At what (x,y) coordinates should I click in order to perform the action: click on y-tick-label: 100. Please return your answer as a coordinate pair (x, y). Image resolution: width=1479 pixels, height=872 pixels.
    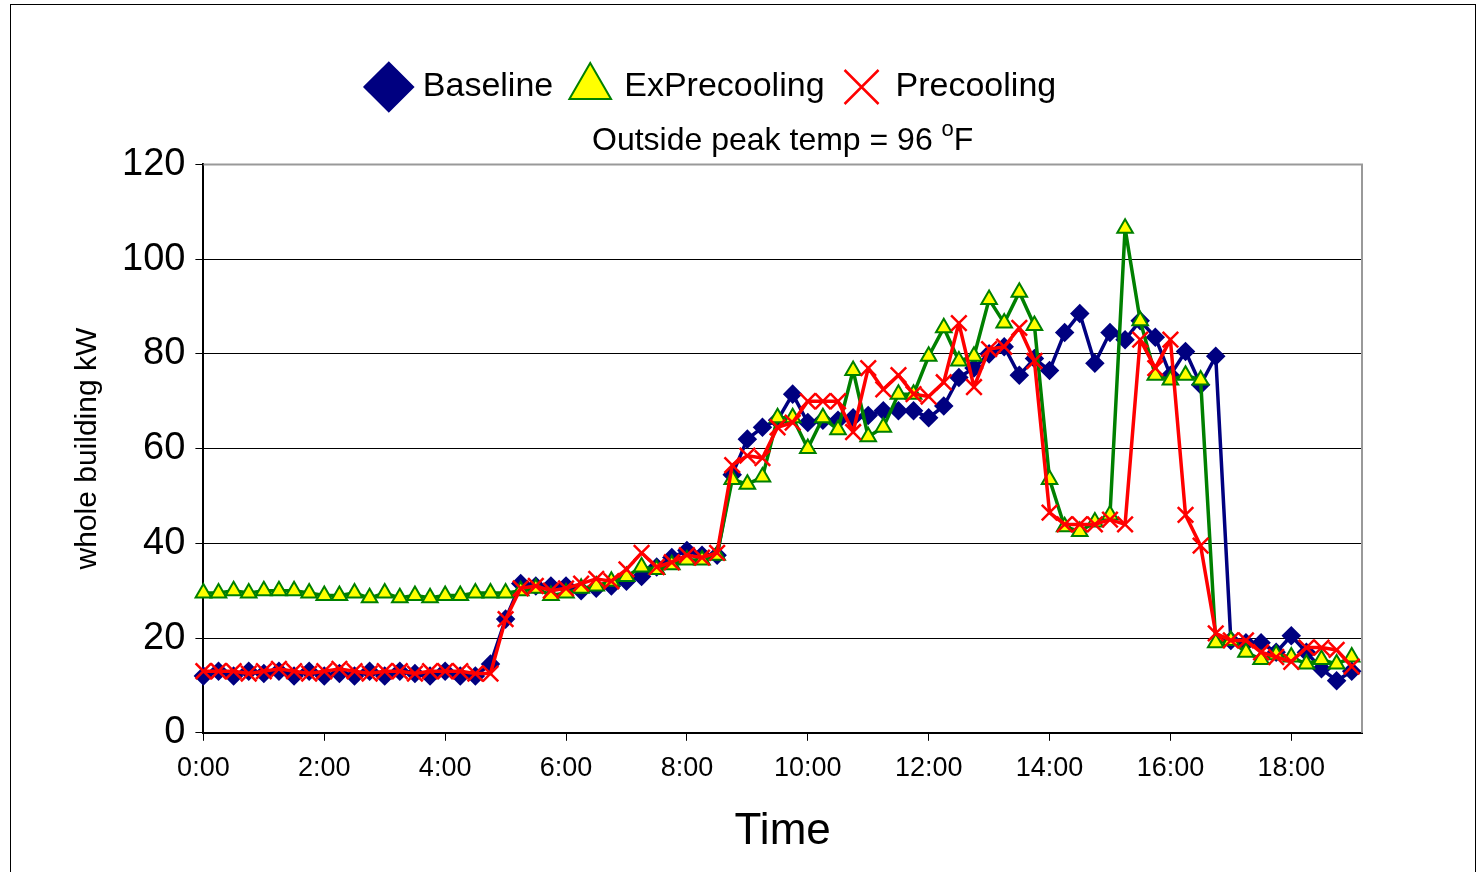
    Looking at the image, I should click on (154, 256).